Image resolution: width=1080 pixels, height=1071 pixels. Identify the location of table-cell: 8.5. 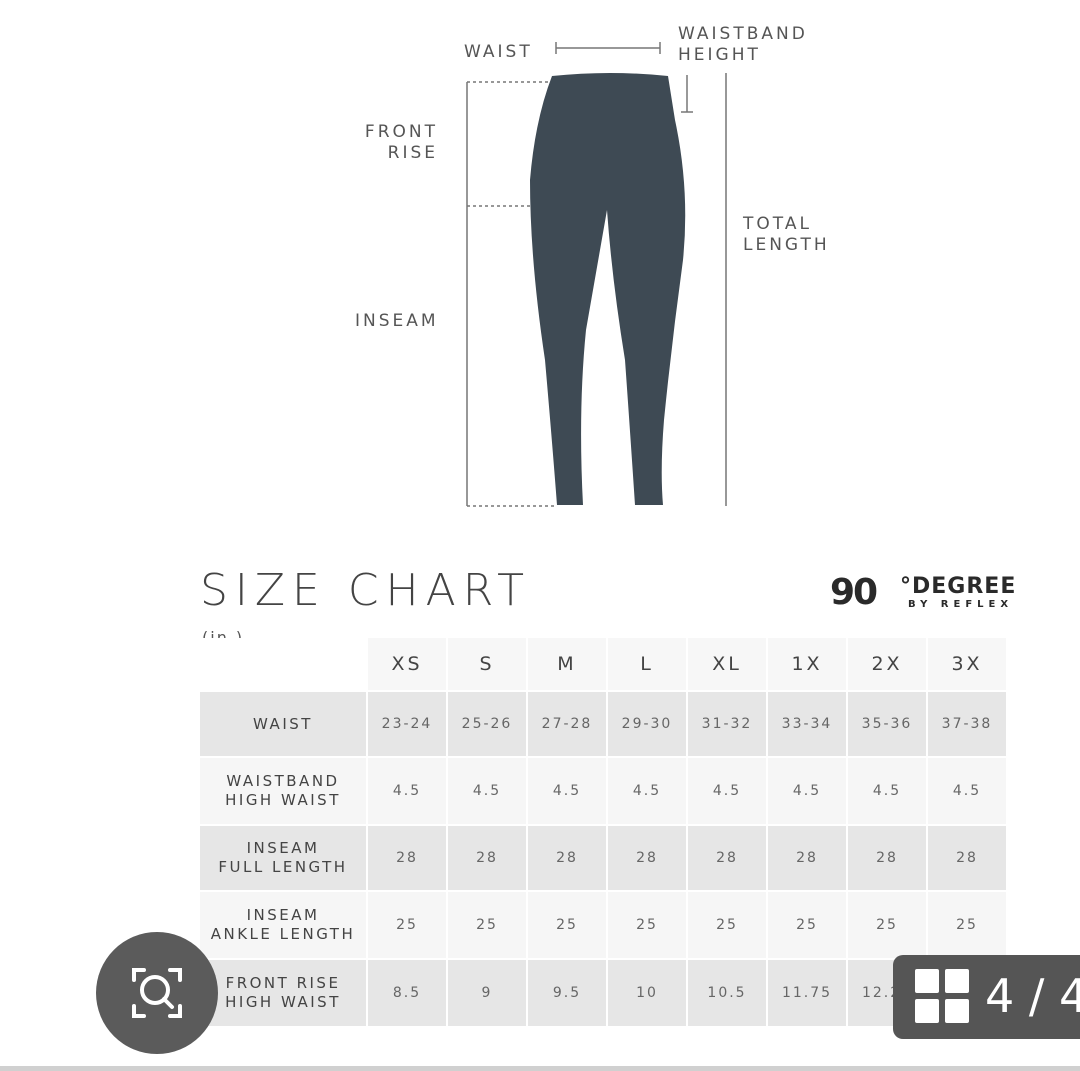
(407, 993).